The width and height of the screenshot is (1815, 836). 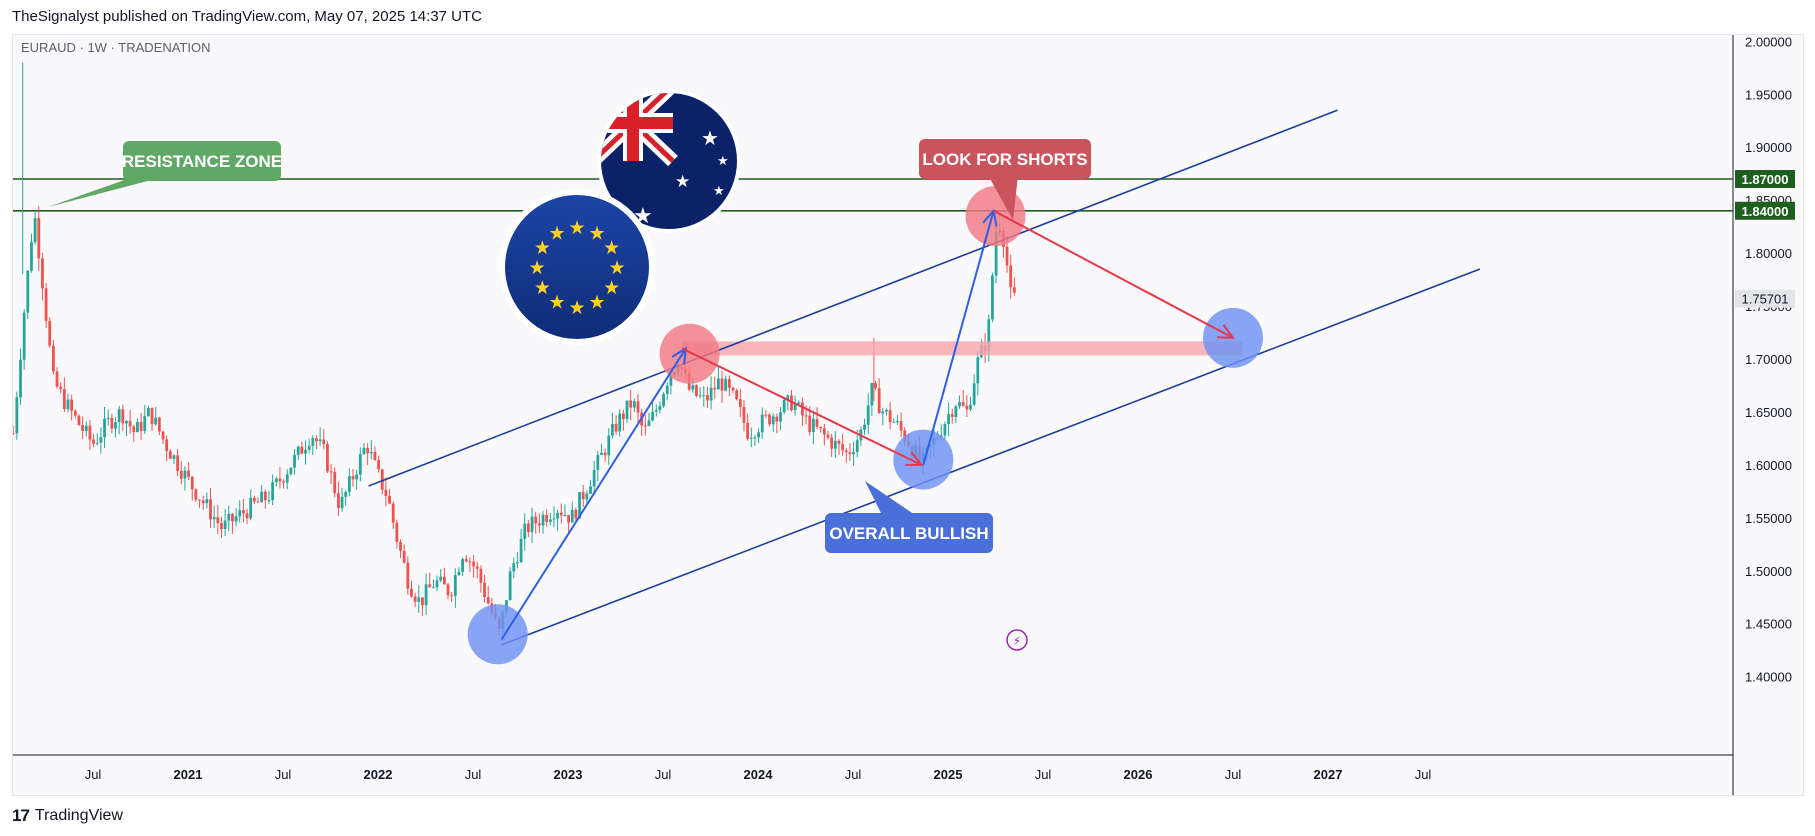 I want to click on y-tick-label: 1.55000, so click(x=1768, y=518).